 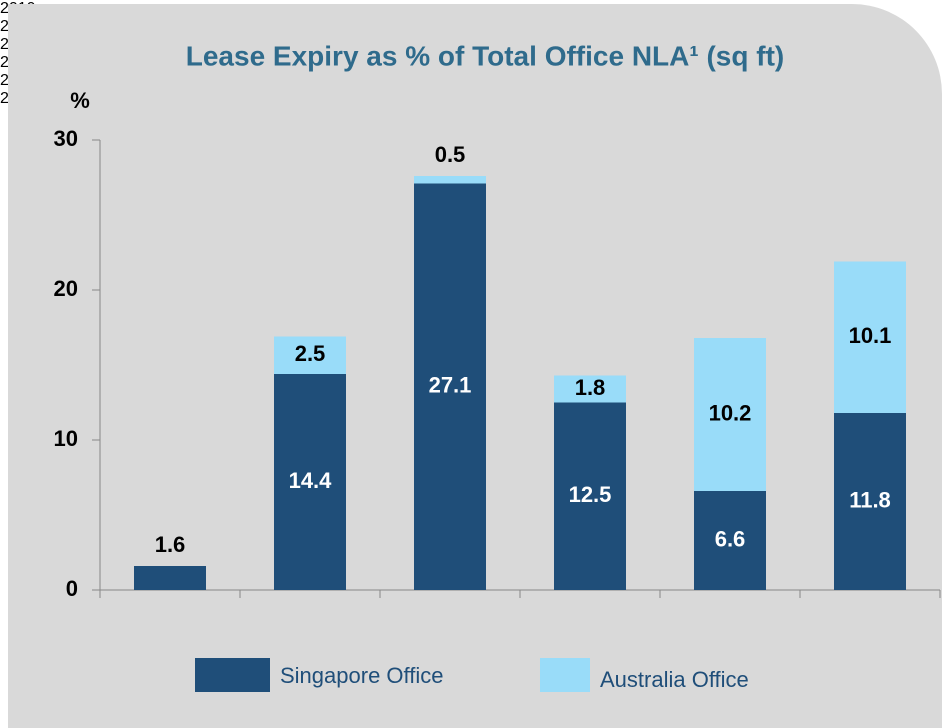 I want to click on data-label: 11.8, so click(x=870, y=499).